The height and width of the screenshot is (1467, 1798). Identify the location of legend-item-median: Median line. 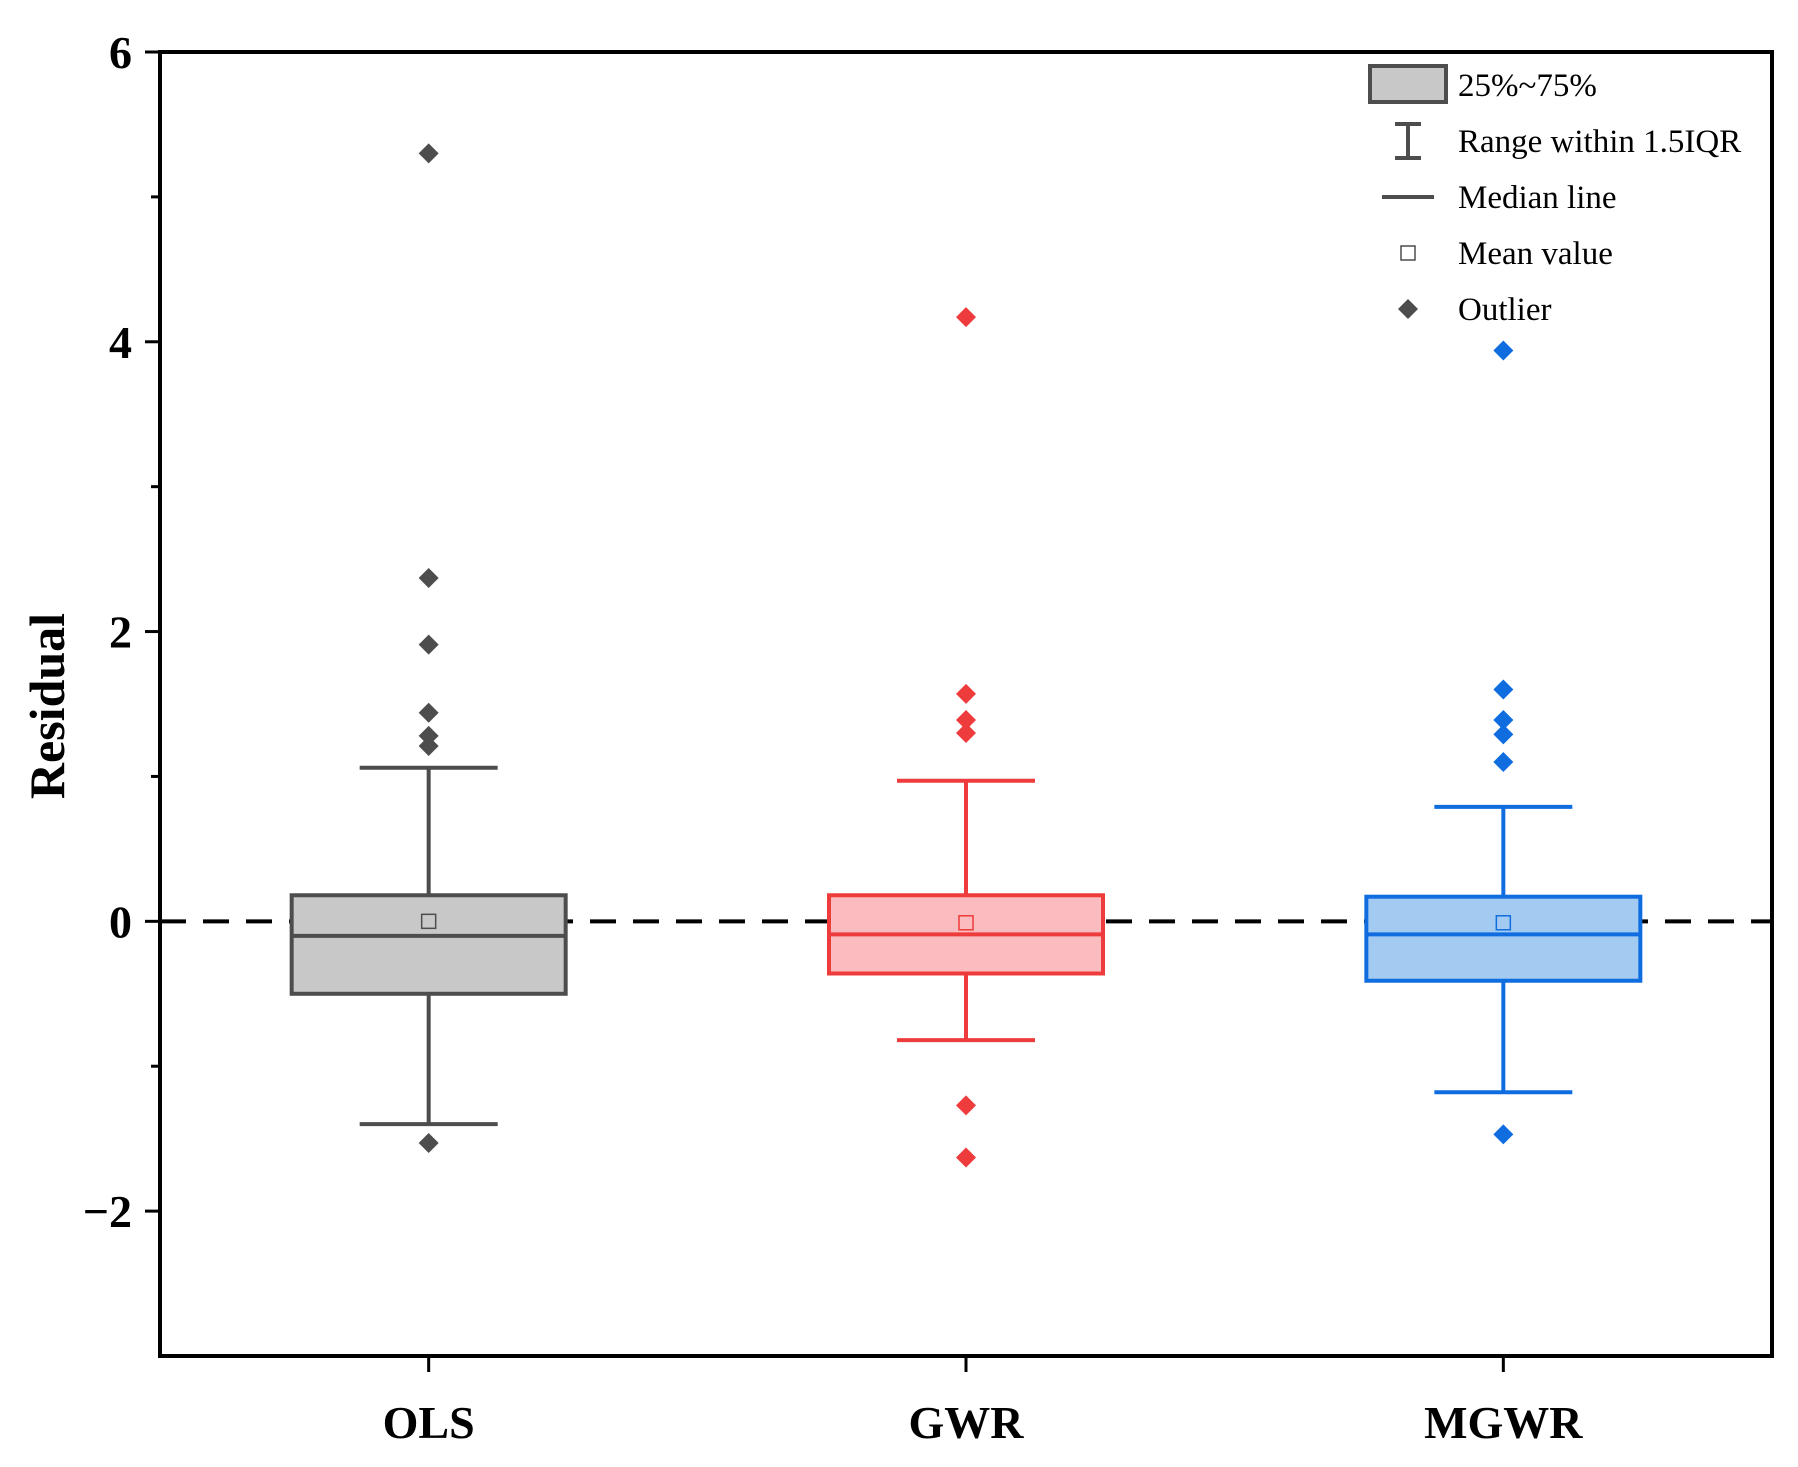
(1499, 198).